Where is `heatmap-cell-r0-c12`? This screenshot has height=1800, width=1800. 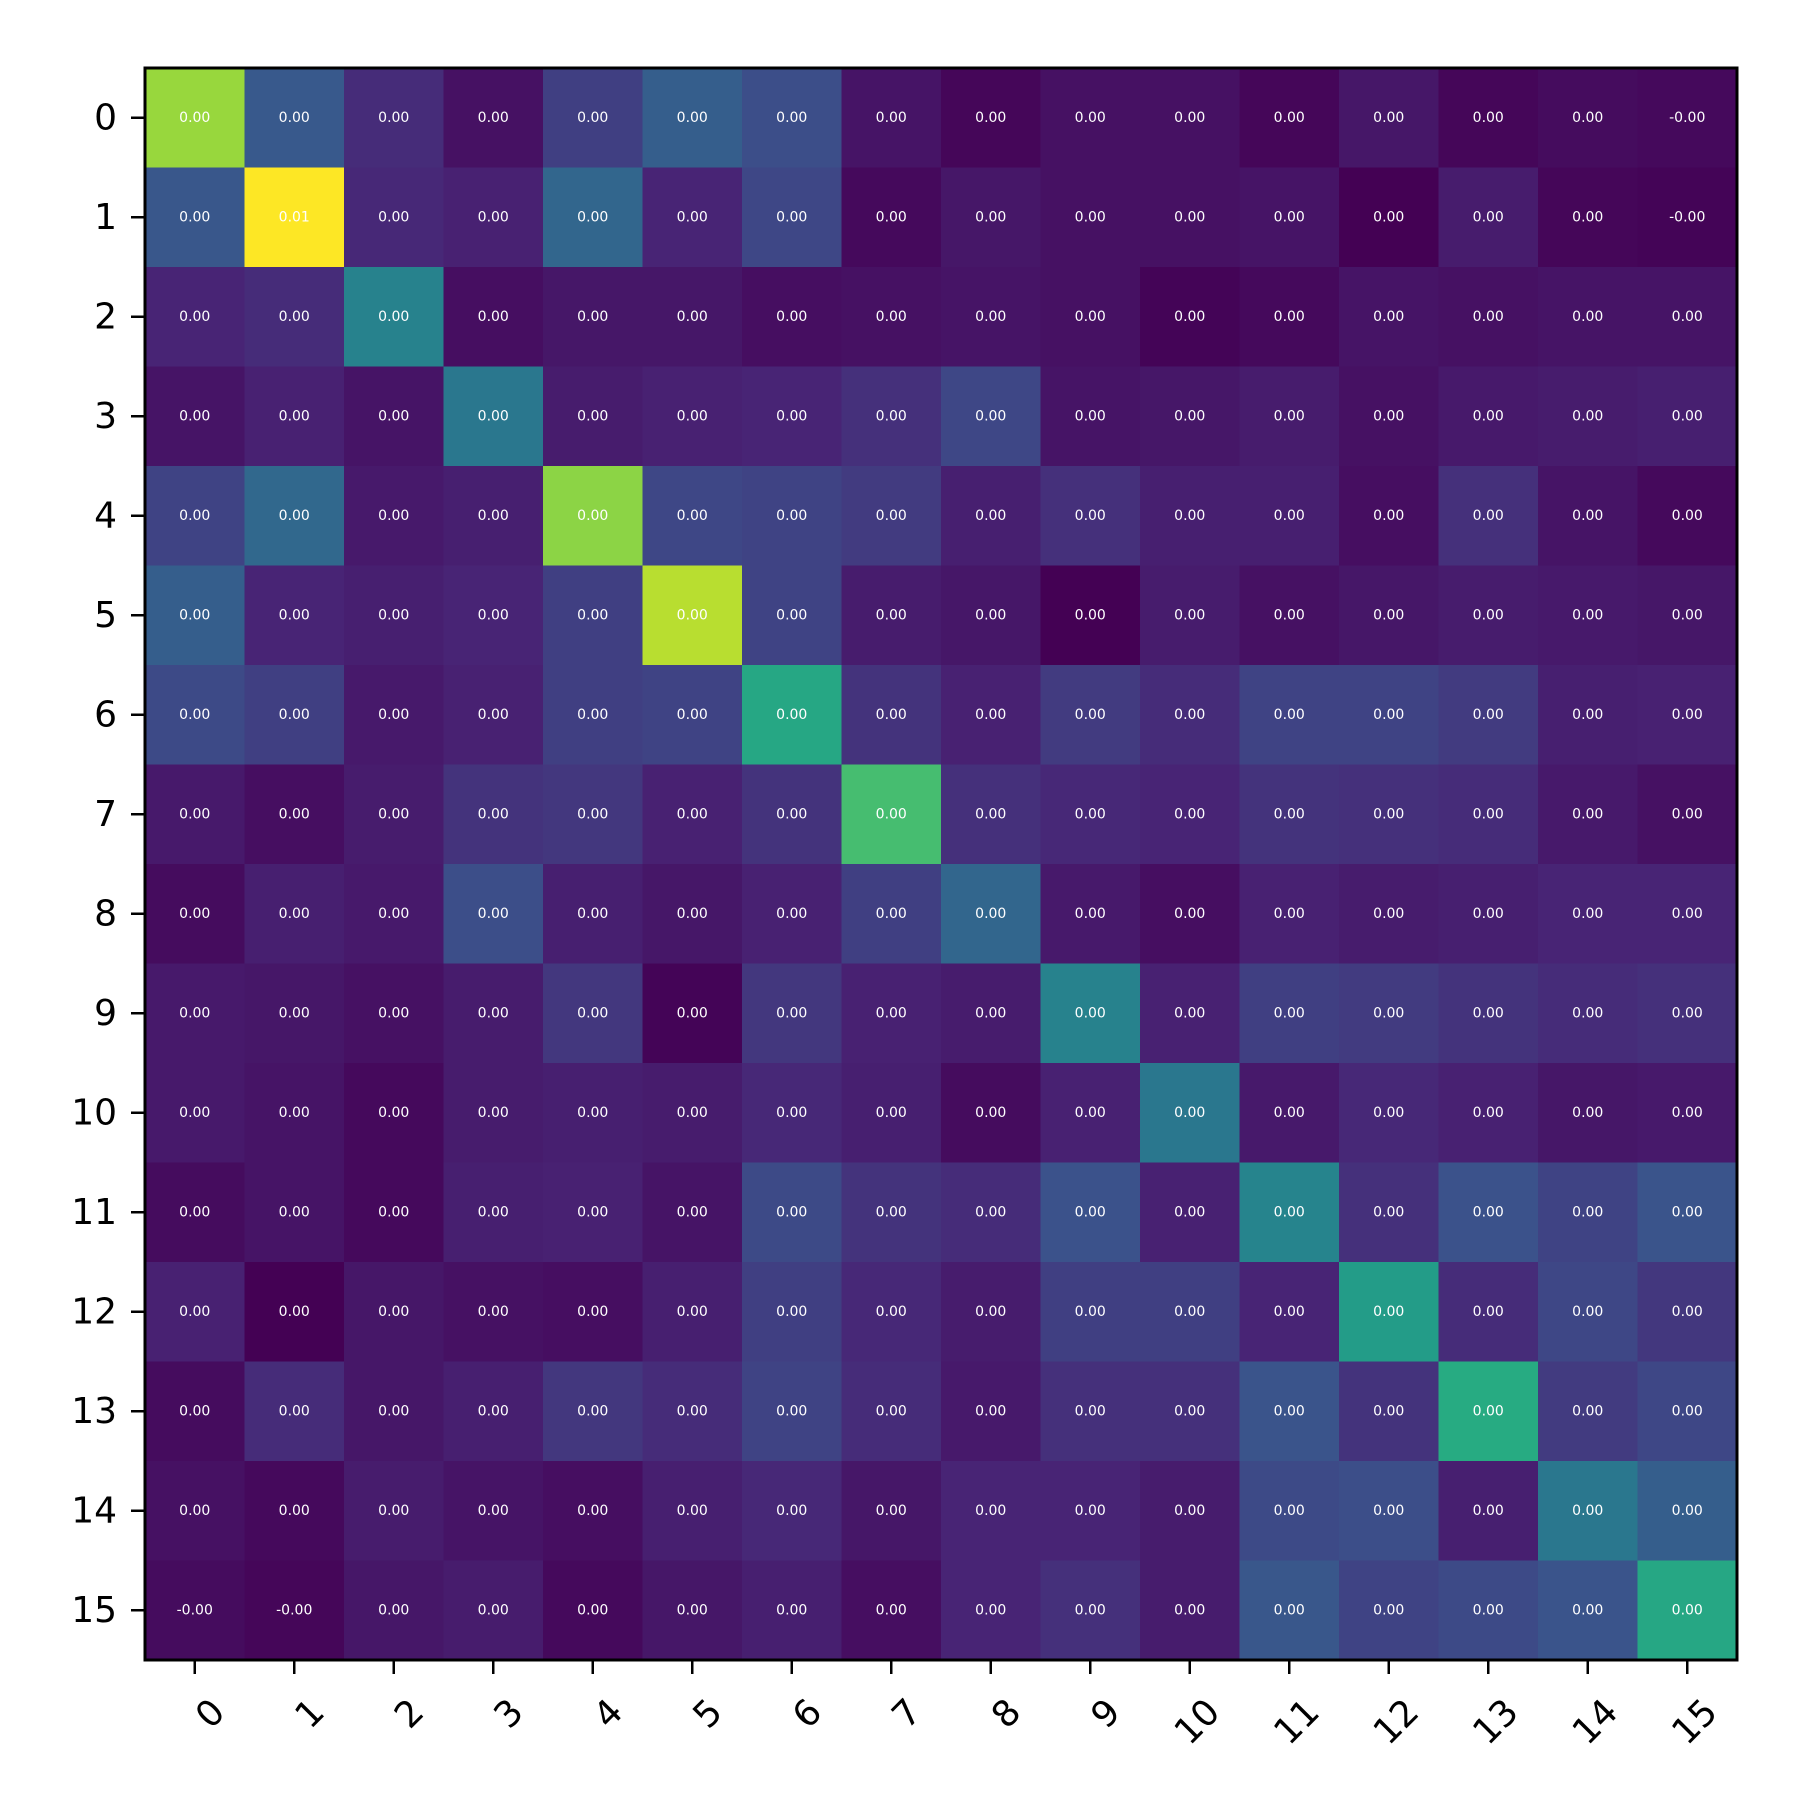 heatmap-cell-r0-c12 is located at coordinates (1389, 118).